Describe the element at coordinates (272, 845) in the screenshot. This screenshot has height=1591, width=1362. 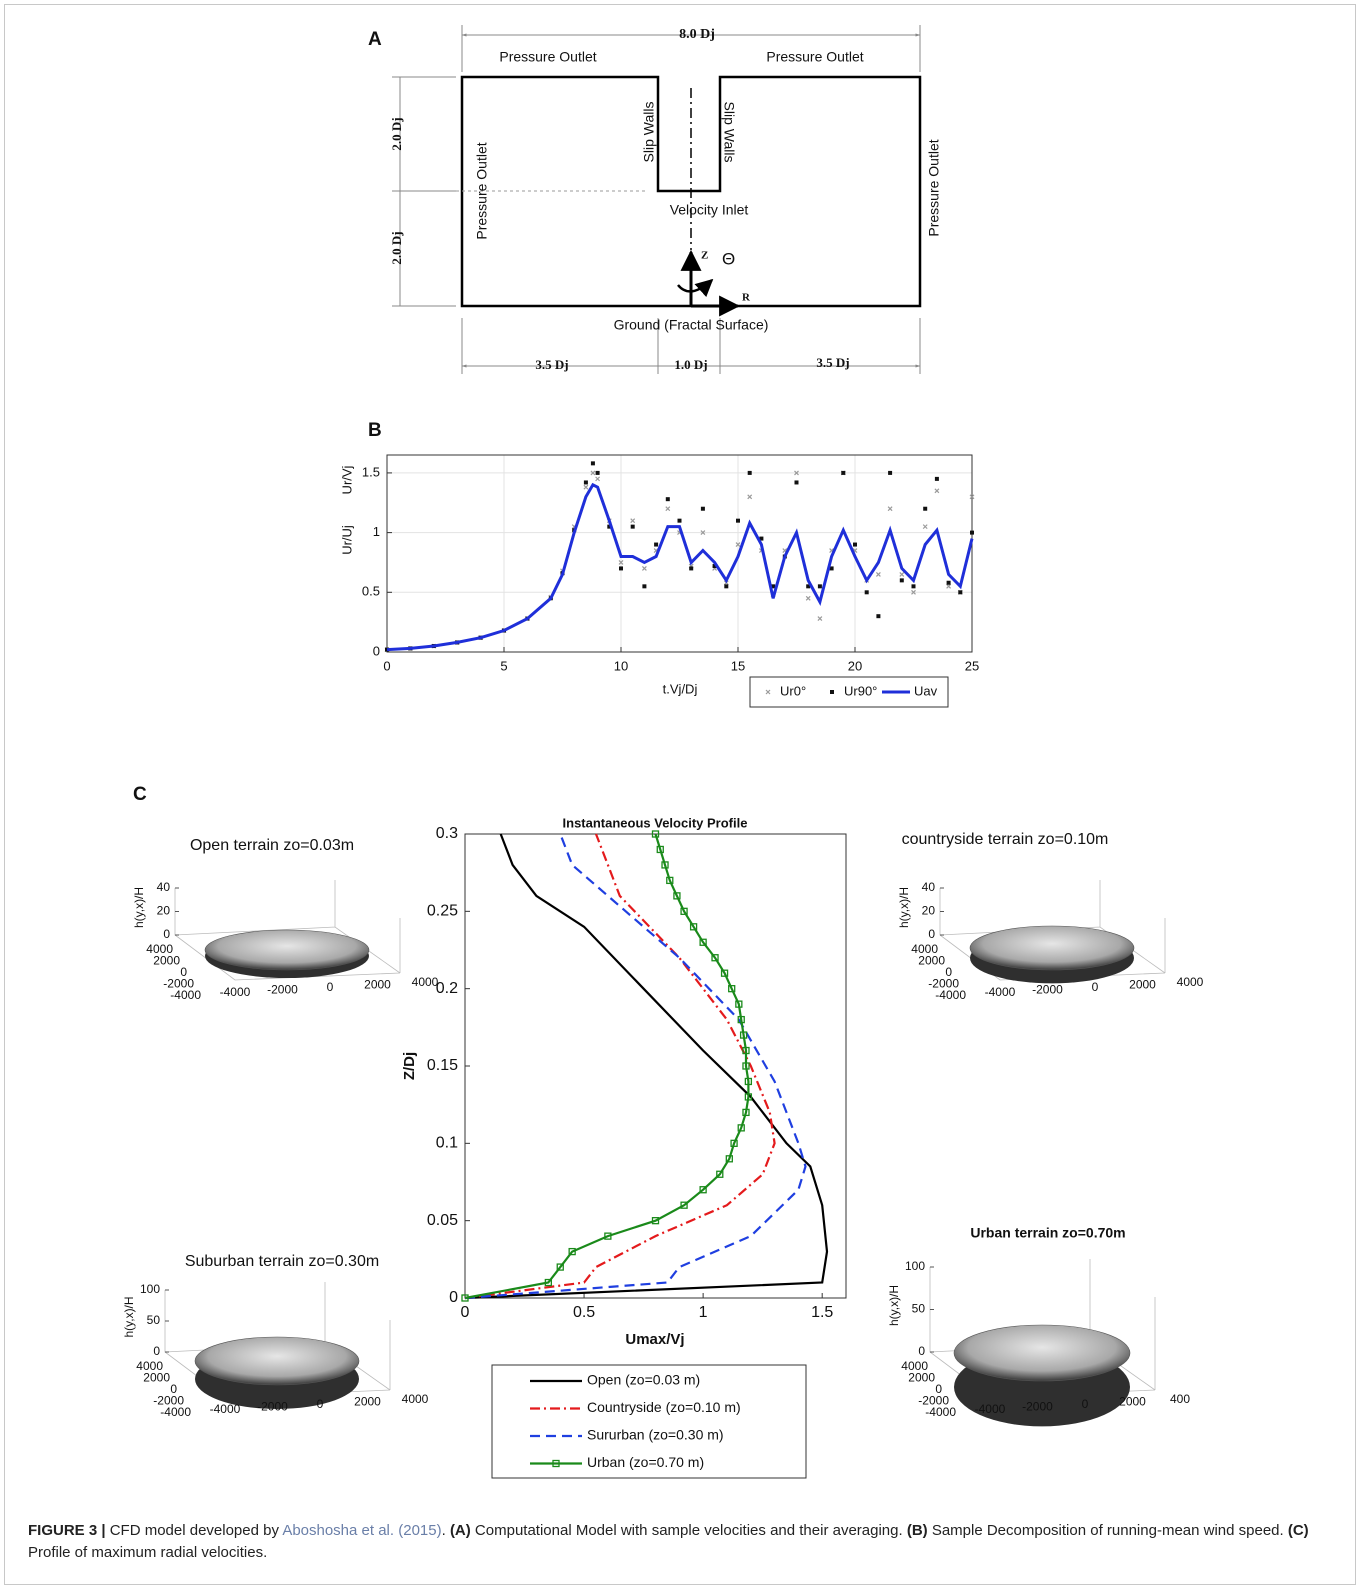
I see `inset-title: Open terrain zo=0.03m` at that location.